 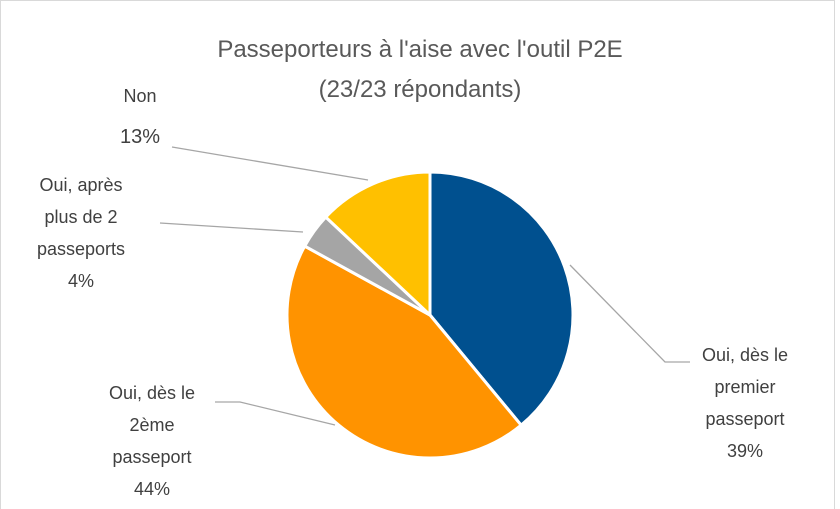 I want to click on chart-subtitle: (23/23 répondants), so click(x=420, y=89).